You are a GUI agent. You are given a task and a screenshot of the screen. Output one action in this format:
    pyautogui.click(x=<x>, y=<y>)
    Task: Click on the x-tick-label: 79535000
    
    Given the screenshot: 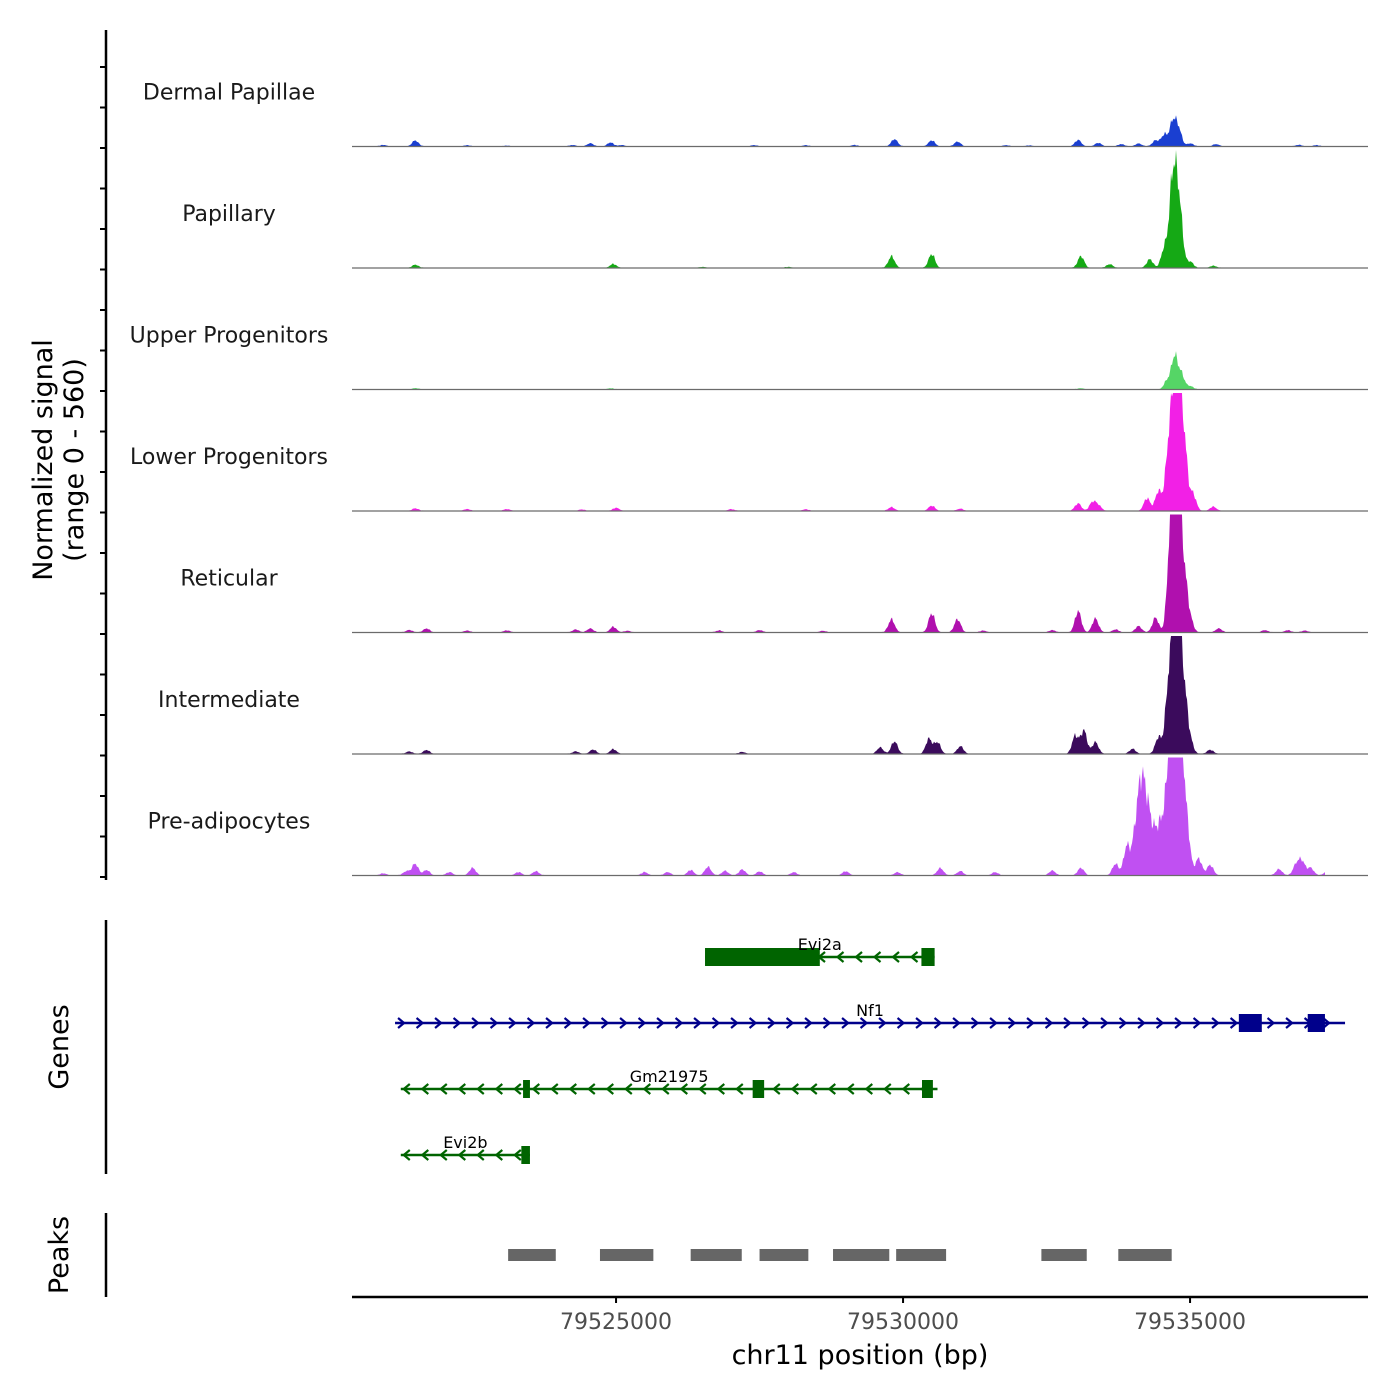 What is the action you would take?
    pyautogui.click(x=1190, y=1322)
    